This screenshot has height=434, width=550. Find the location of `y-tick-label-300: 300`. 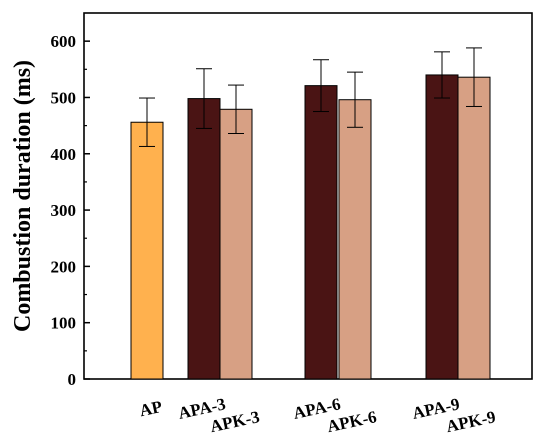

y-tick-label-300: 300 is located at coordinates (64, 210).